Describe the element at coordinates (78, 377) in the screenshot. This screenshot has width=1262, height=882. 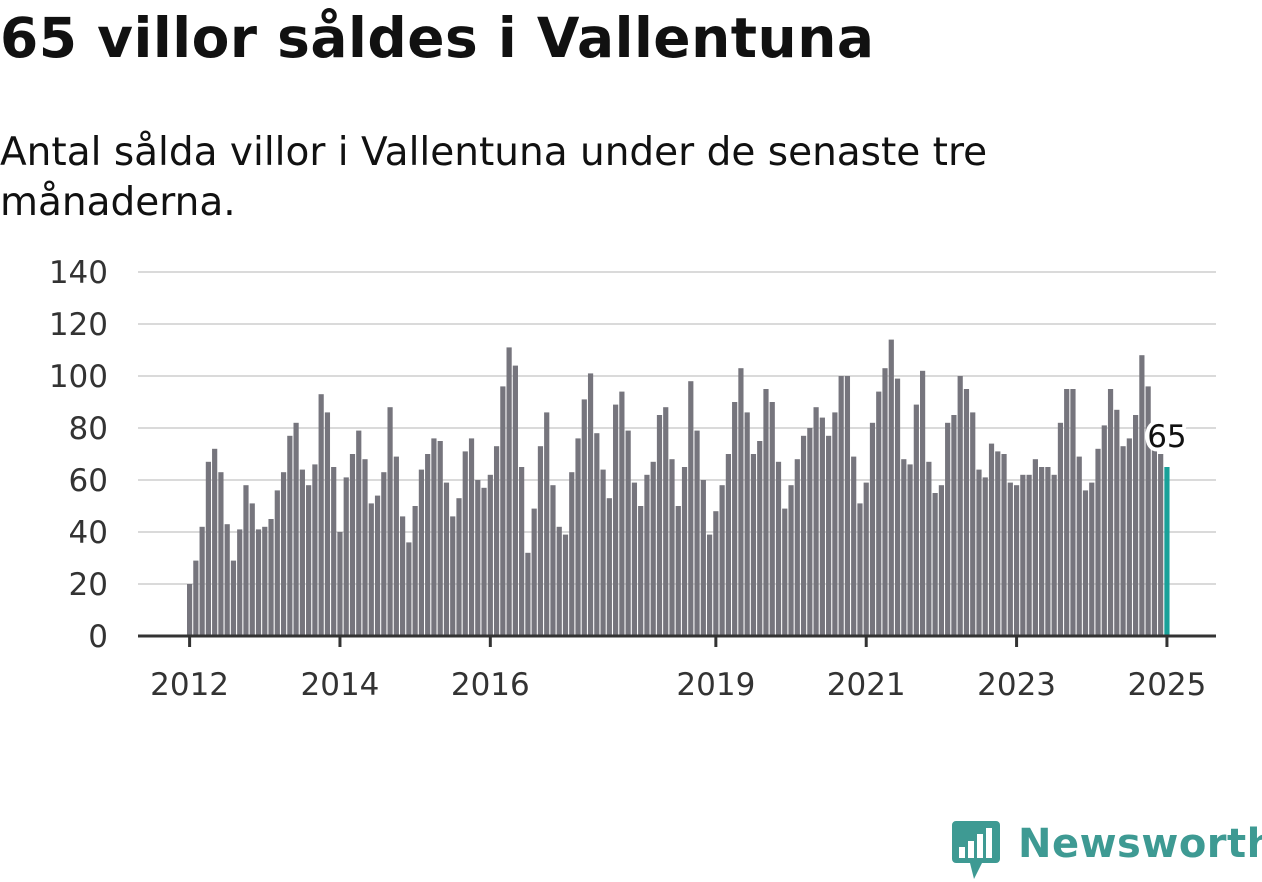
I see `y-tick-label: 100` at that location.